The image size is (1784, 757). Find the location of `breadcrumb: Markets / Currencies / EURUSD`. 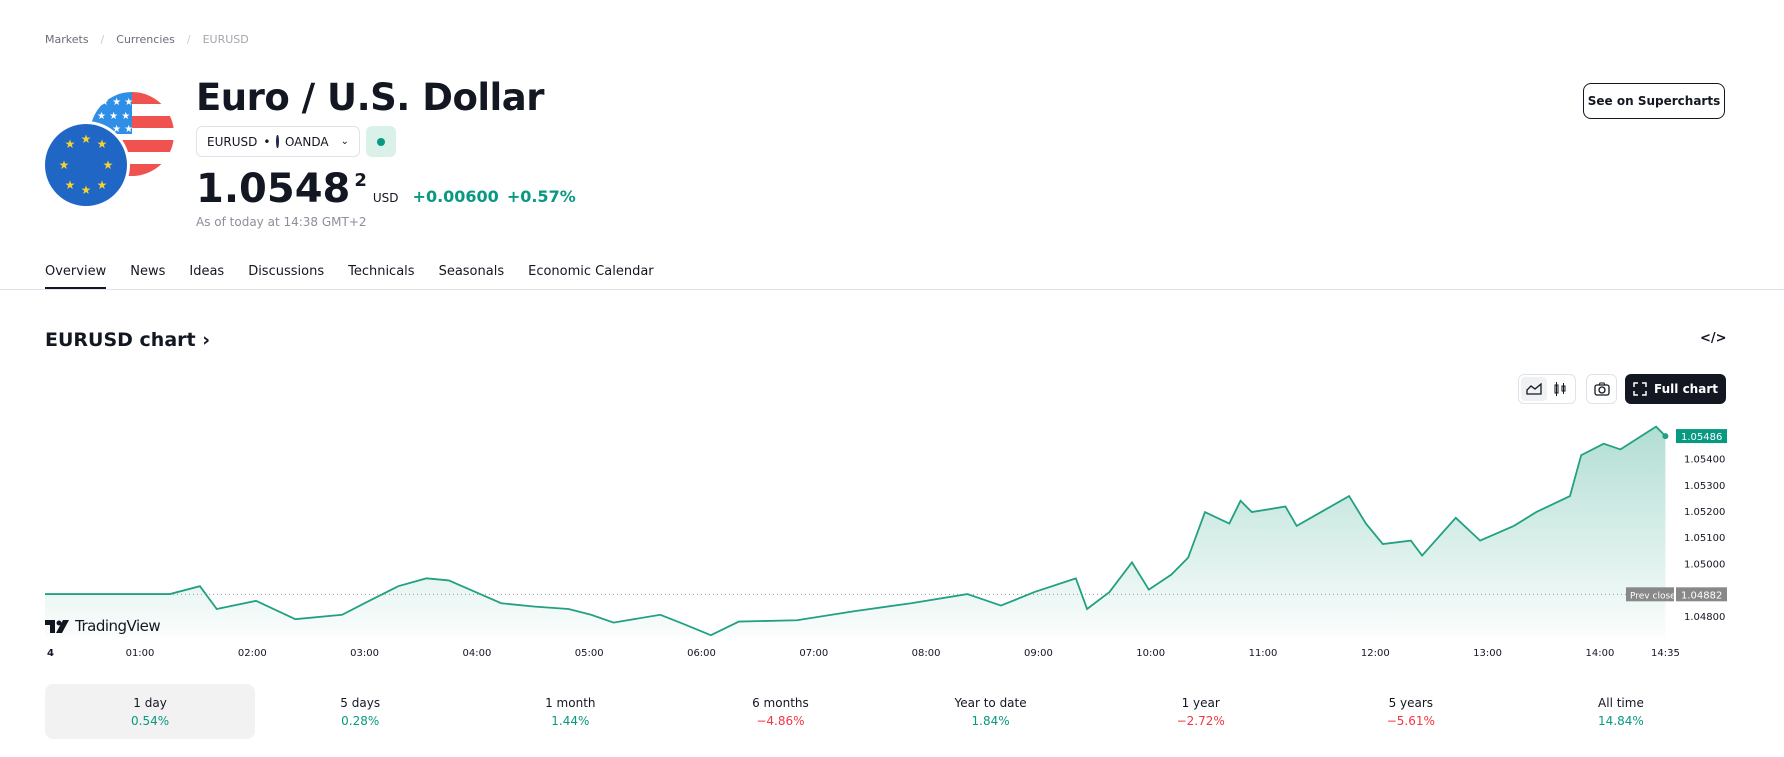

breadcrumb: Markets / Currencies / EURUSD is located at coordinates (147, 39).